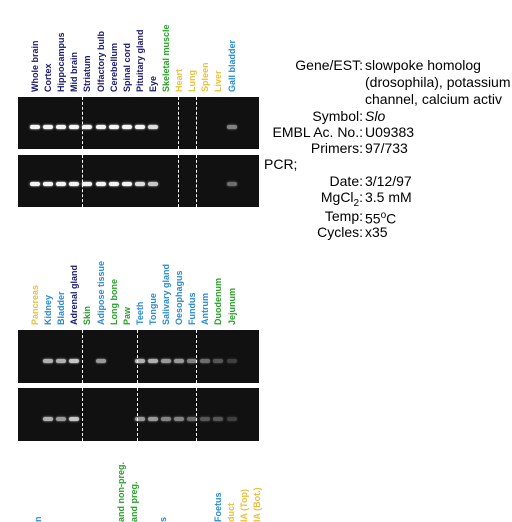  What do you see at coordinates (423, 65) in the screenshot?
I see `gene-line-1: slowpoke homolog` at bounding box center [423, 65].